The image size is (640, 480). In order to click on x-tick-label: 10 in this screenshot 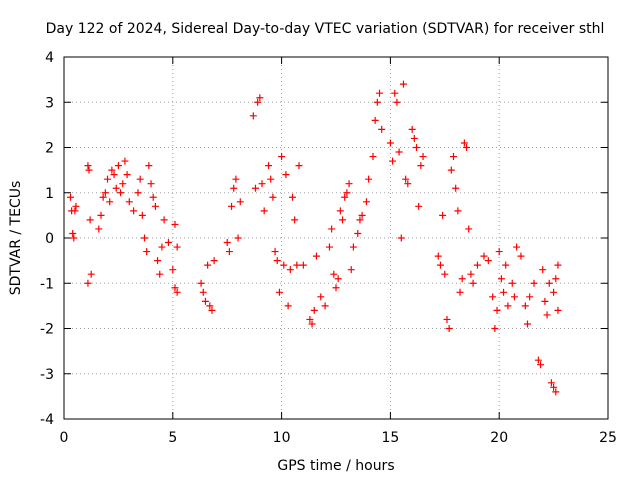, I will do `click(282, 438)`.